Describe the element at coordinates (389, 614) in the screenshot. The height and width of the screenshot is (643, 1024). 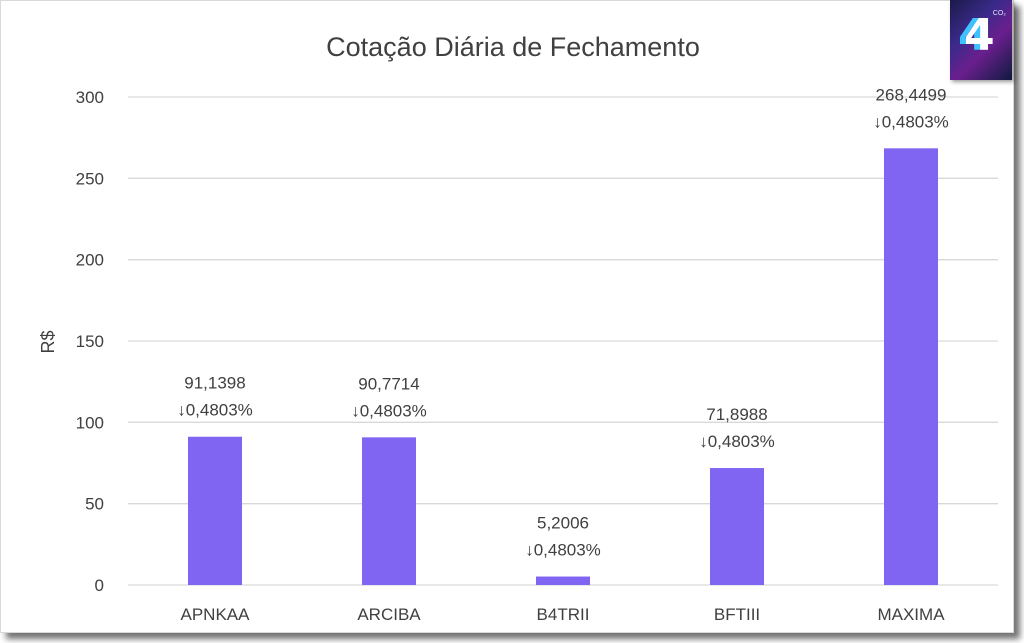
I see `x-tick-label: ARCIBA` at that location.